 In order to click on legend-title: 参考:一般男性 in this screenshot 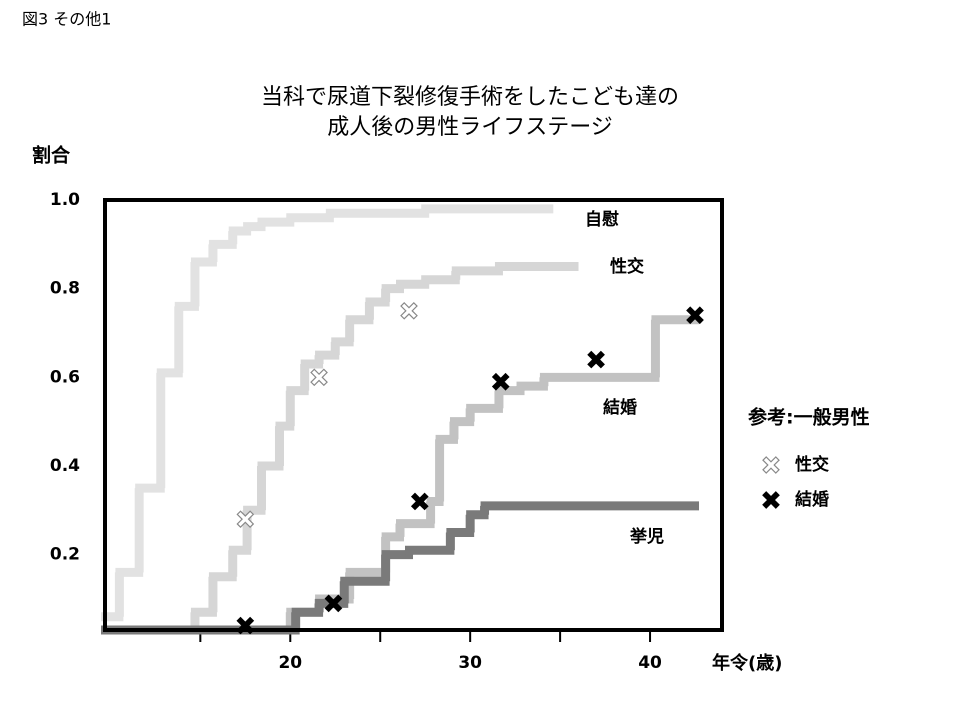, I will do `click(809, 417)`.